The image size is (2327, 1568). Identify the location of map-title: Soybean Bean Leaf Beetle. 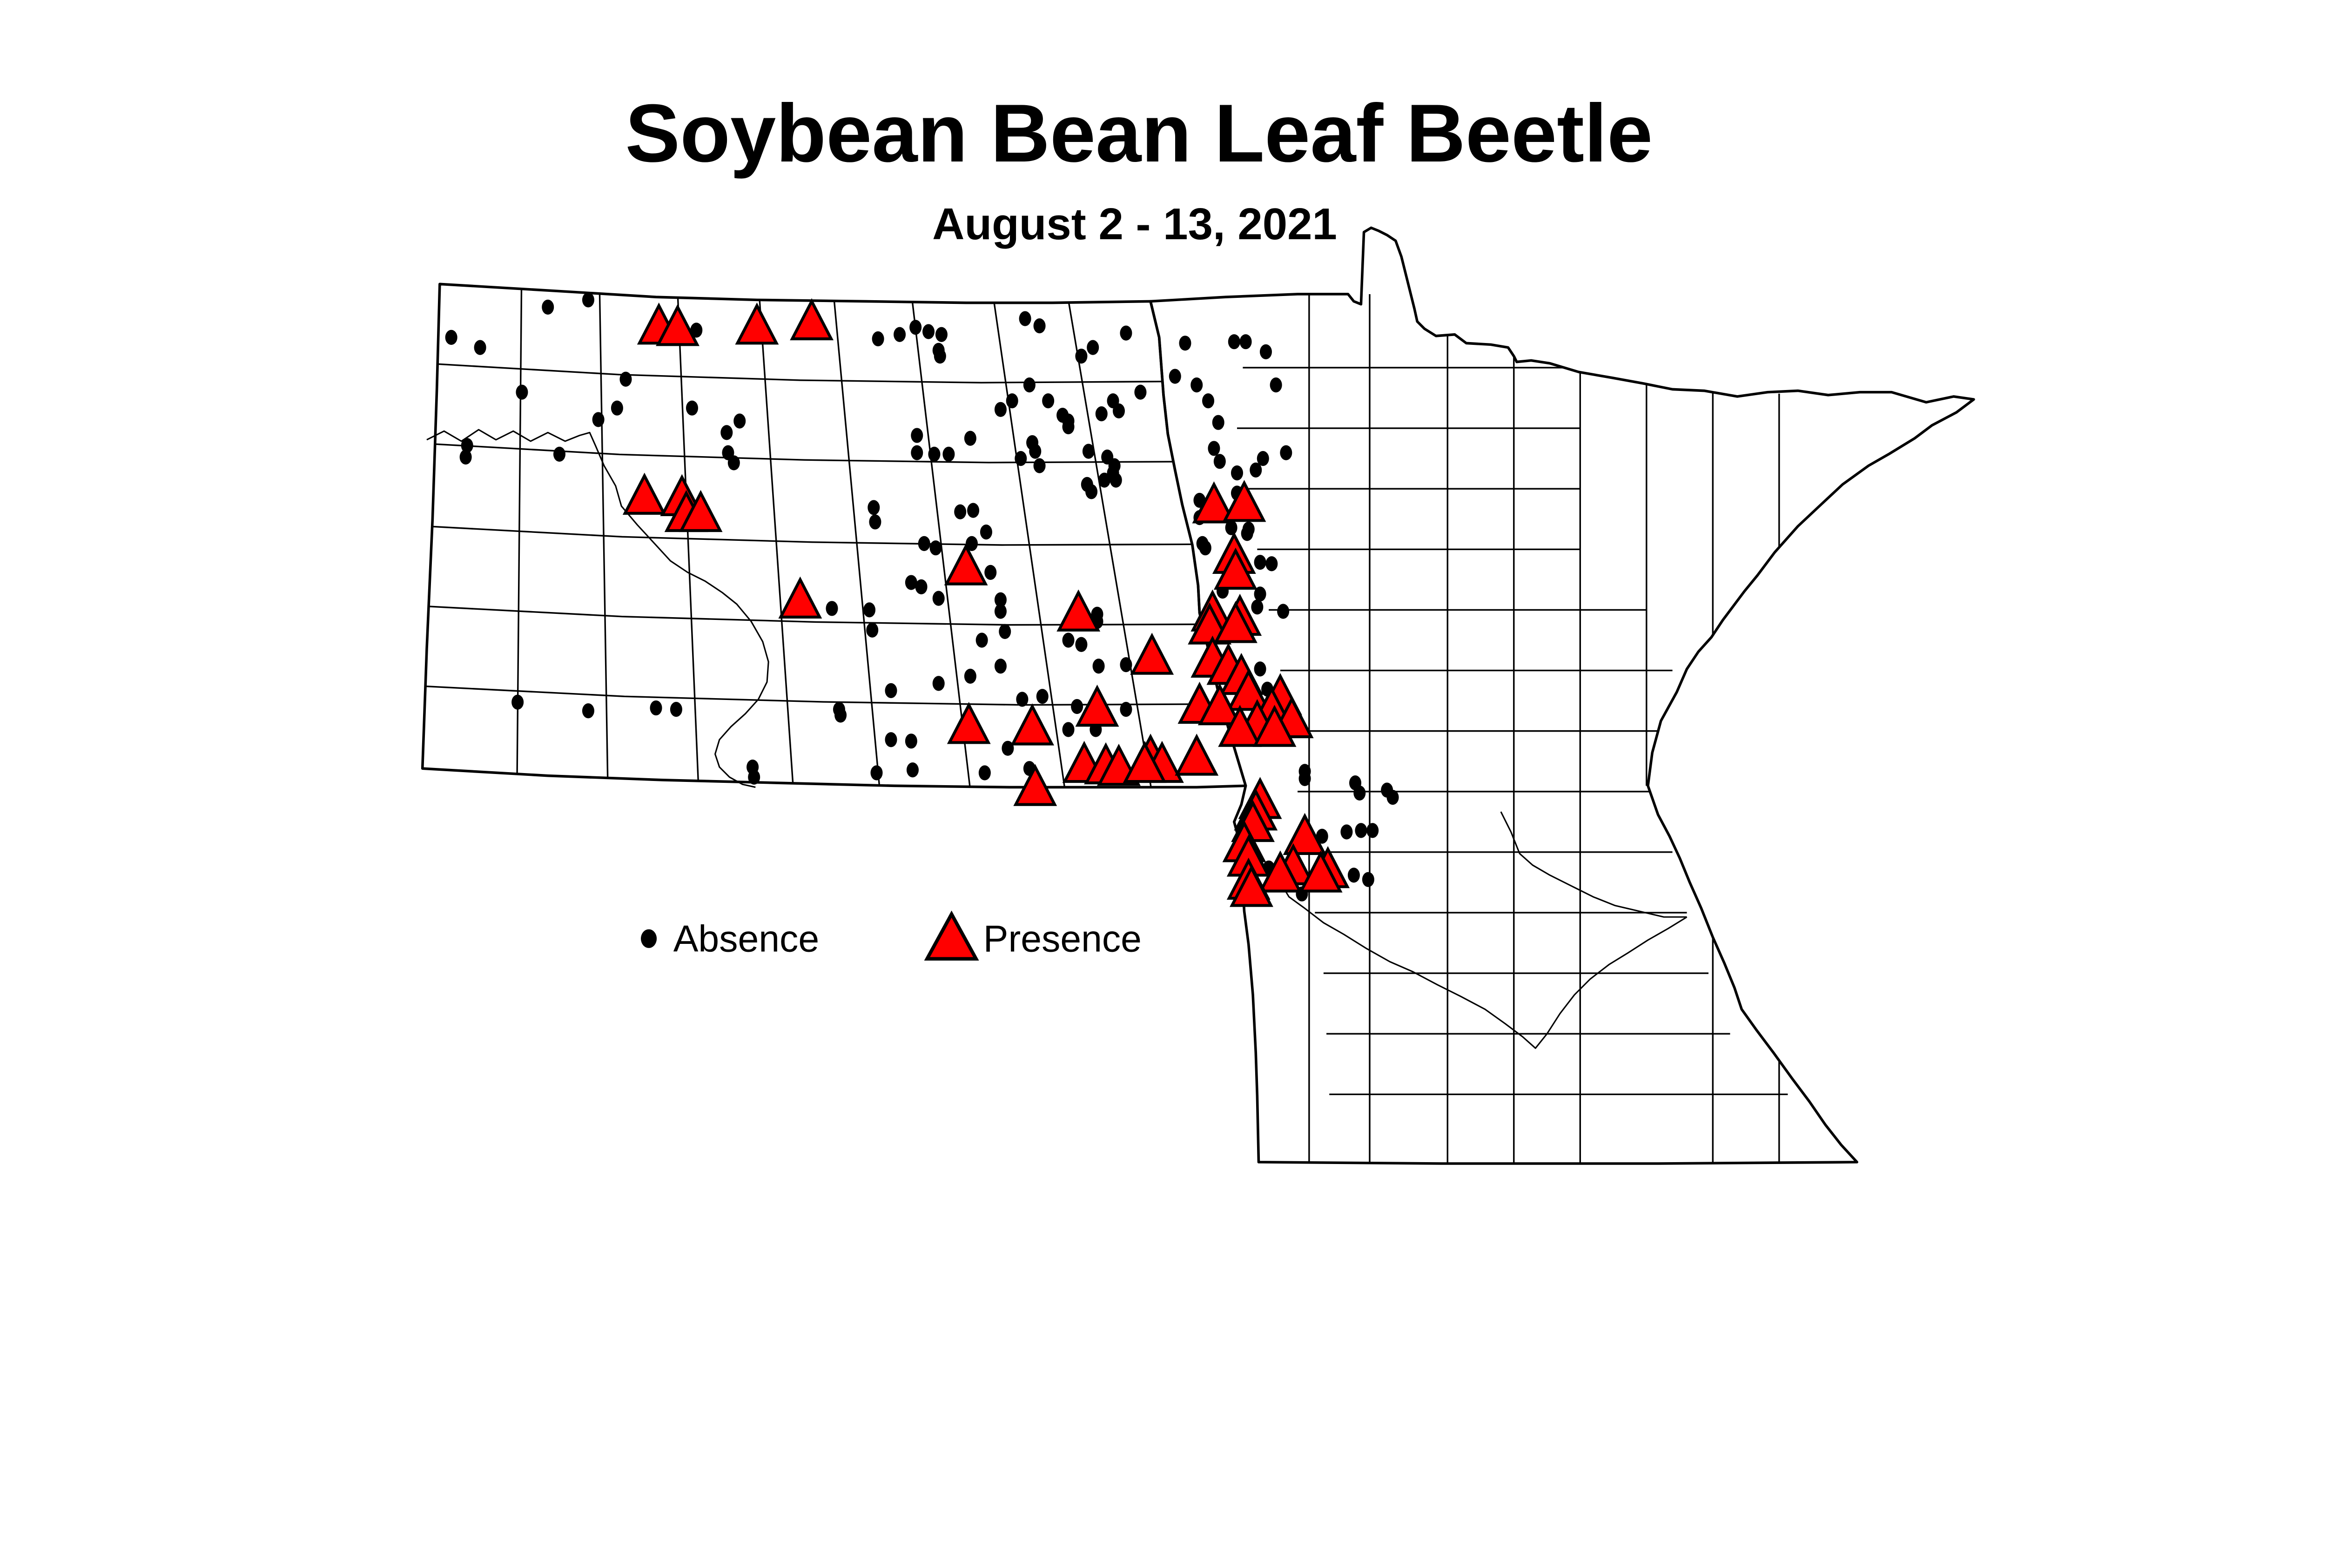
(1139, 133).